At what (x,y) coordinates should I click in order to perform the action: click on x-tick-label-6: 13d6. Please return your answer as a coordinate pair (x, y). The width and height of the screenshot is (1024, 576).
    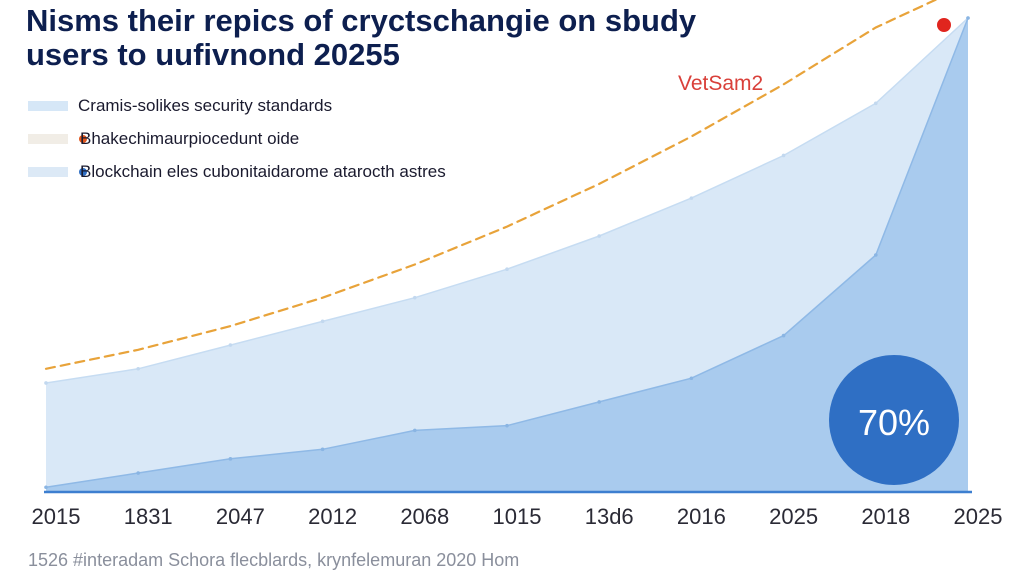
    Looking at the image, I should click on (609, 516).